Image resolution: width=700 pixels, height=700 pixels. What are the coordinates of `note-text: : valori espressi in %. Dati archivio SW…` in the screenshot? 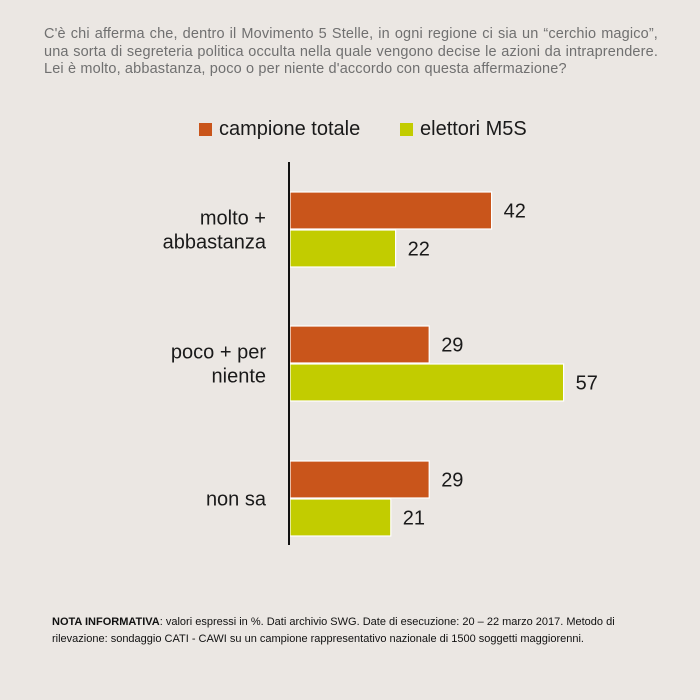 It's located at (333, 630).